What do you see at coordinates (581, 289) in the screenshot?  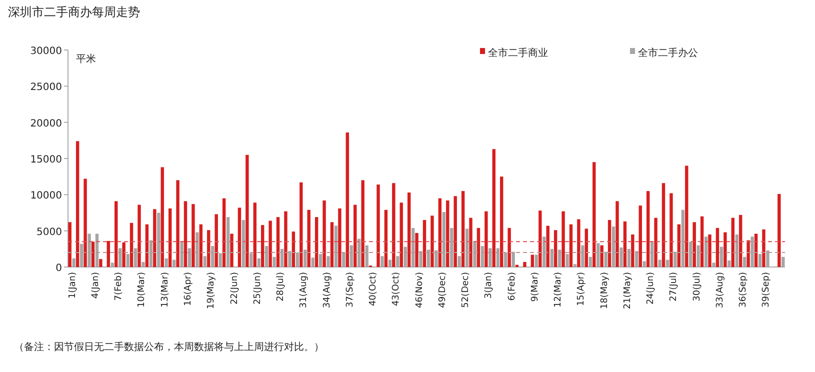 I see `x-tick-label: 15(Apr)` at bounding box center [581, 289].